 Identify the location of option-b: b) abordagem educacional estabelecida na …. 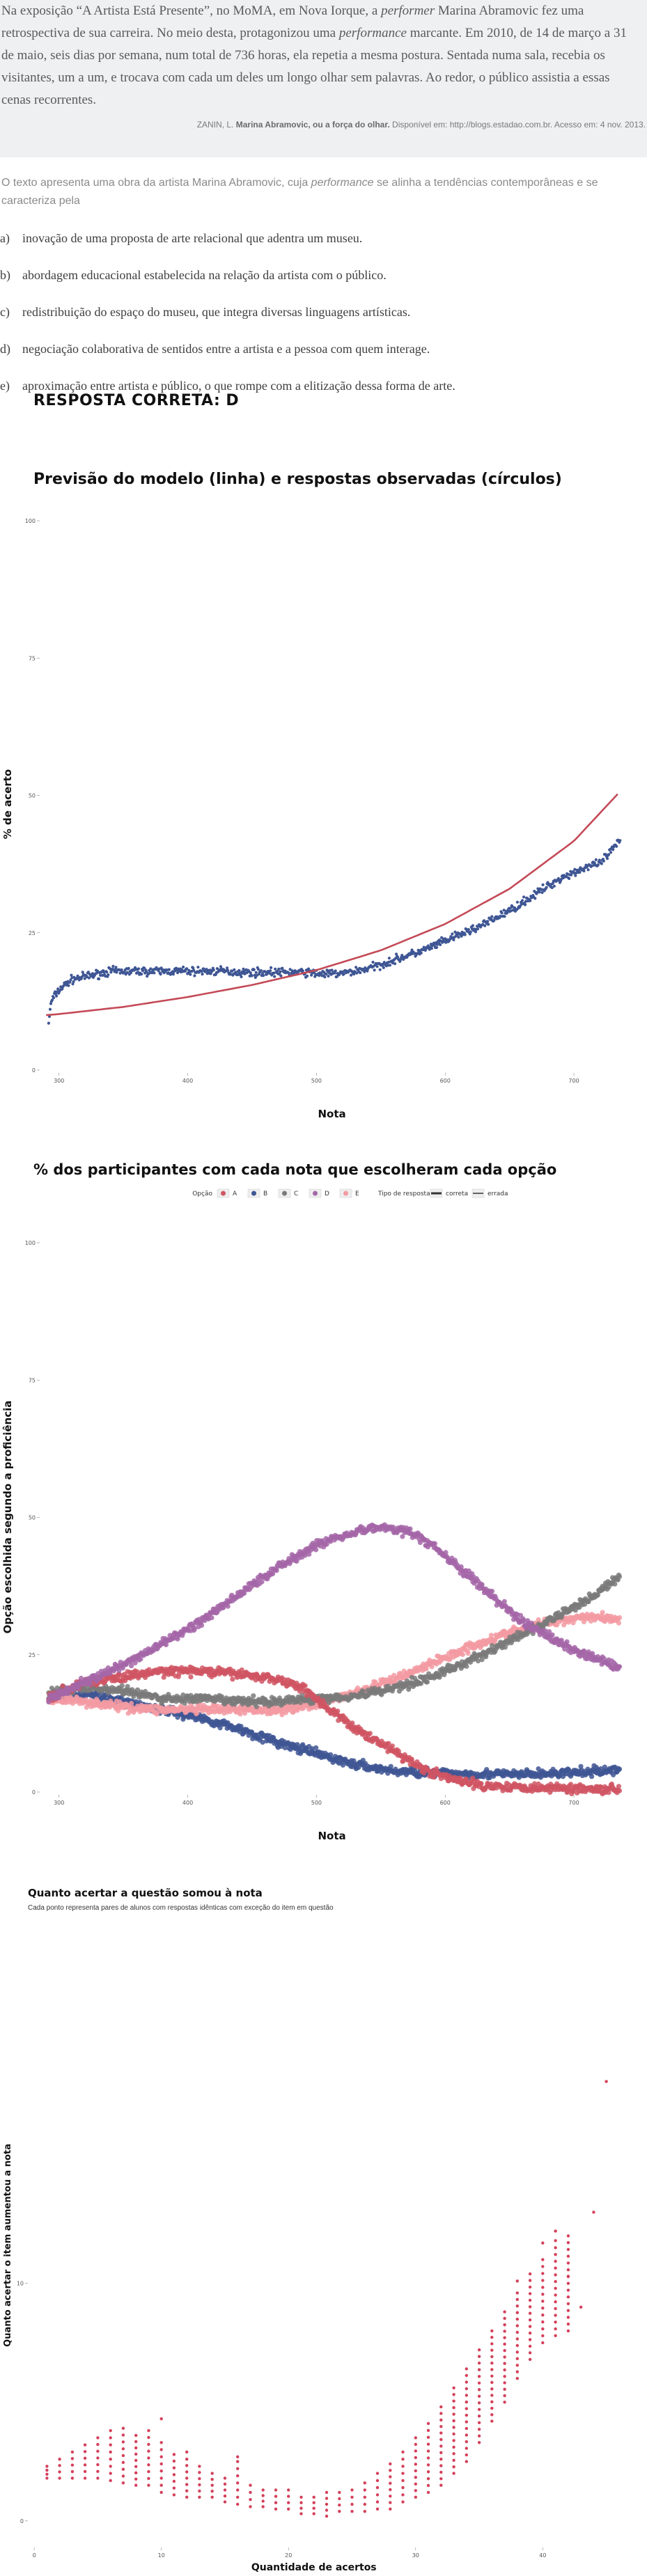
(194, 275).